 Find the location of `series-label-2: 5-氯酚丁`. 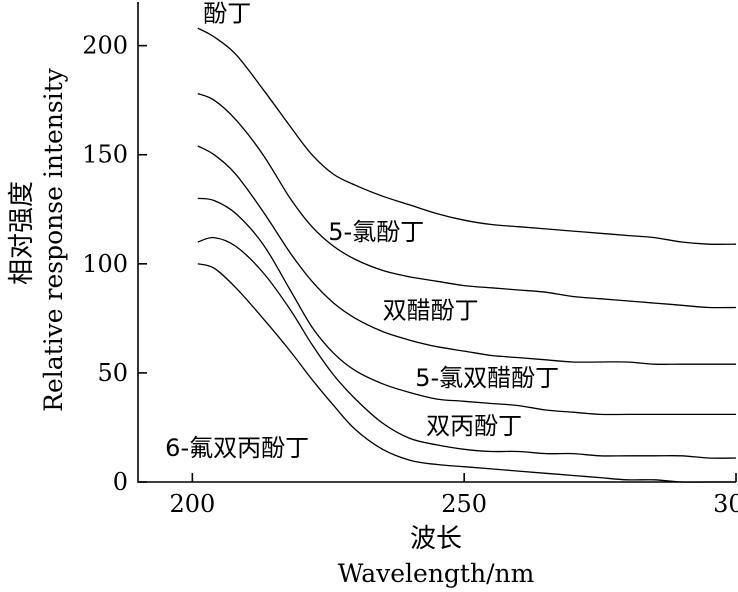

series-label-2: 5-氯酚丁 is located at coordinates (376, 232).